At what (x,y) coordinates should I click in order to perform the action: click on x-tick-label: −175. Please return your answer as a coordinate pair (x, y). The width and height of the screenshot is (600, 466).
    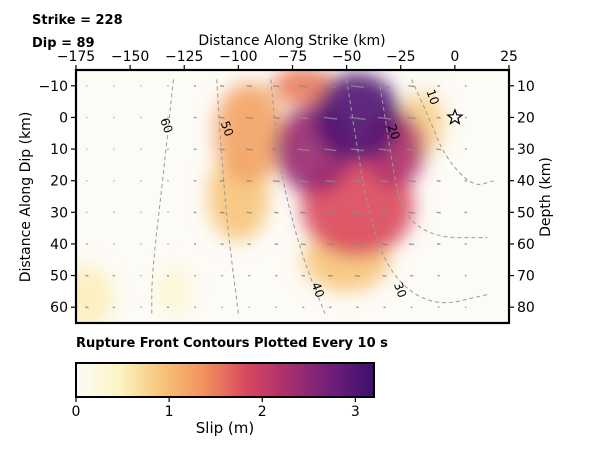
    Looking at the image, I should click on (76, 57).